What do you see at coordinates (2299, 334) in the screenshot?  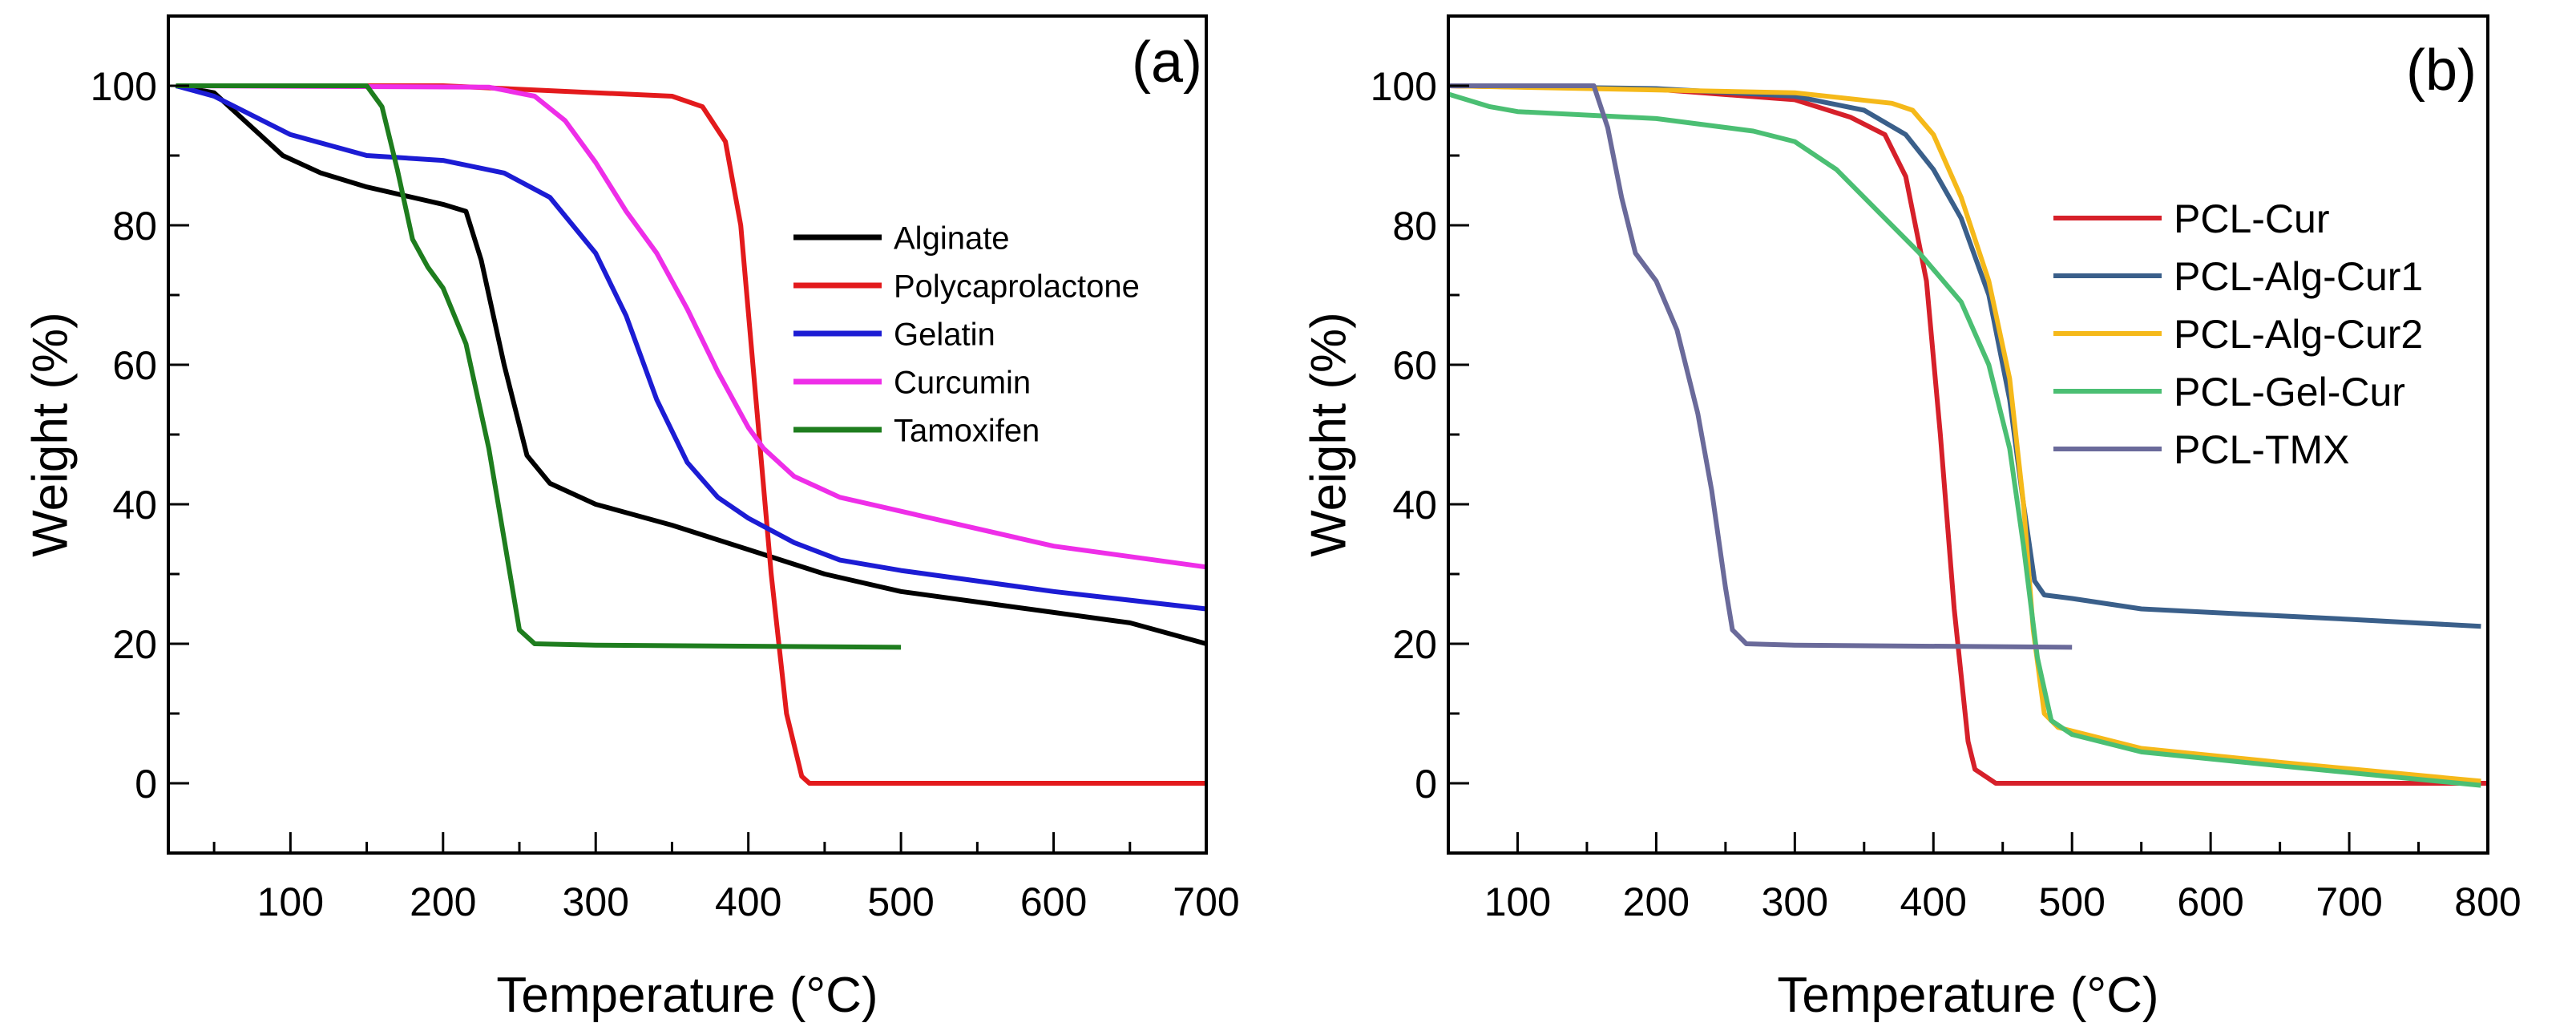 I see `legend-label: PCL-Alg-Cur2` at bounding box center [2299, 334].